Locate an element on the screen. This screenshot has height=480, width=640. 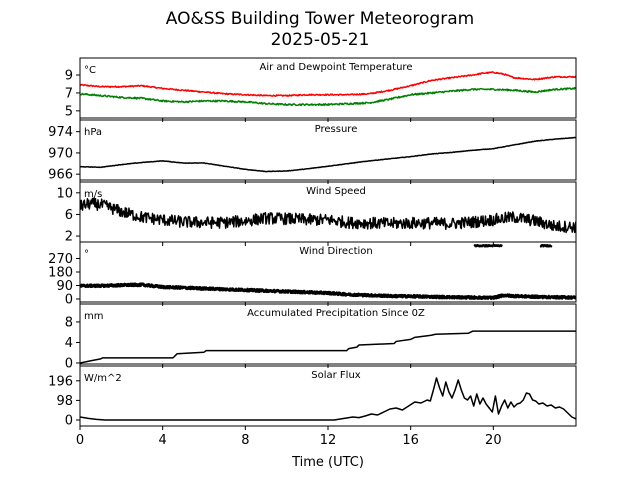
y-tick-label: 6 is located at coordinates (69, 215).